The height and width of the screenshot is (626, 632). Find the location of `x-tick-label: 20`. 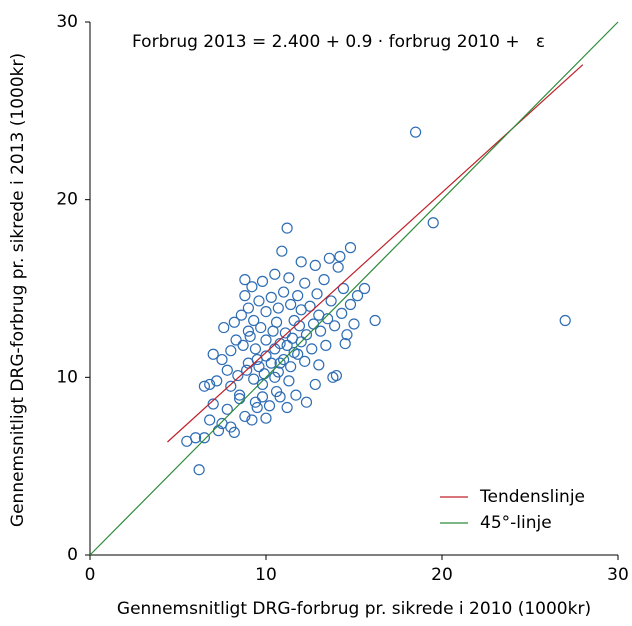

x-tick-label: 20 is located at coordinates (442, 575).